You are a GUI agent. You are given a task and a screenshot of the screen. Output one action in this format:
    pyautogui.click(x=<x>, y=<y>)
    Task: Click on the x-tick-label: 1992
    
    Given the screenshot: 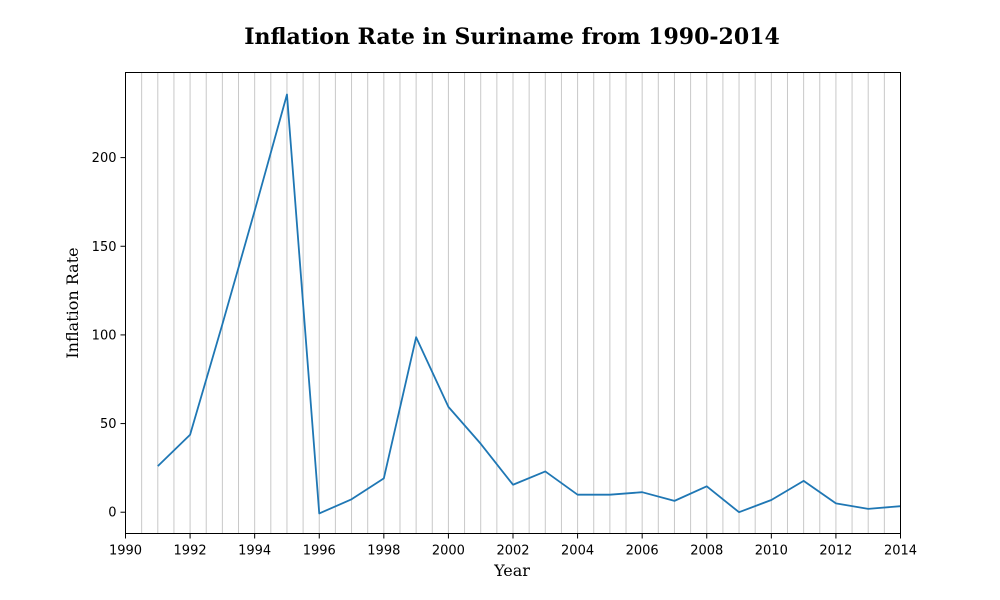 What is the action you would take?
    pyautogui.click(x=190, y=551)
    